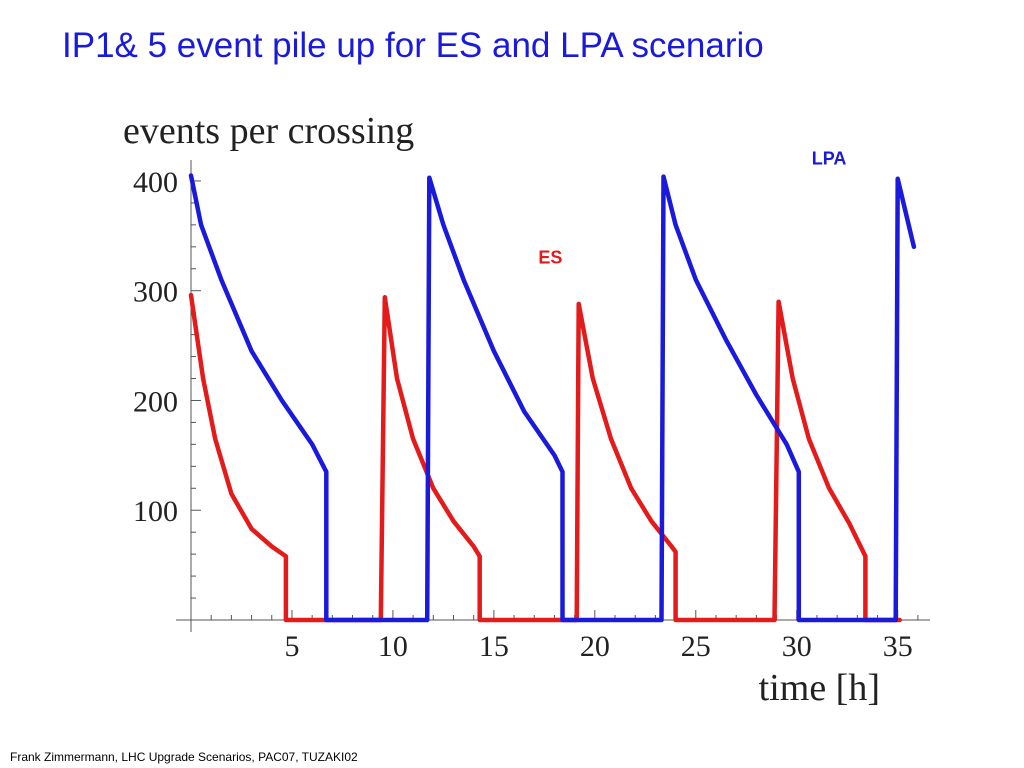  Describe the element at coordinates (595, 646) in the screenshot. I see `x-tick-label: 20` at that location.